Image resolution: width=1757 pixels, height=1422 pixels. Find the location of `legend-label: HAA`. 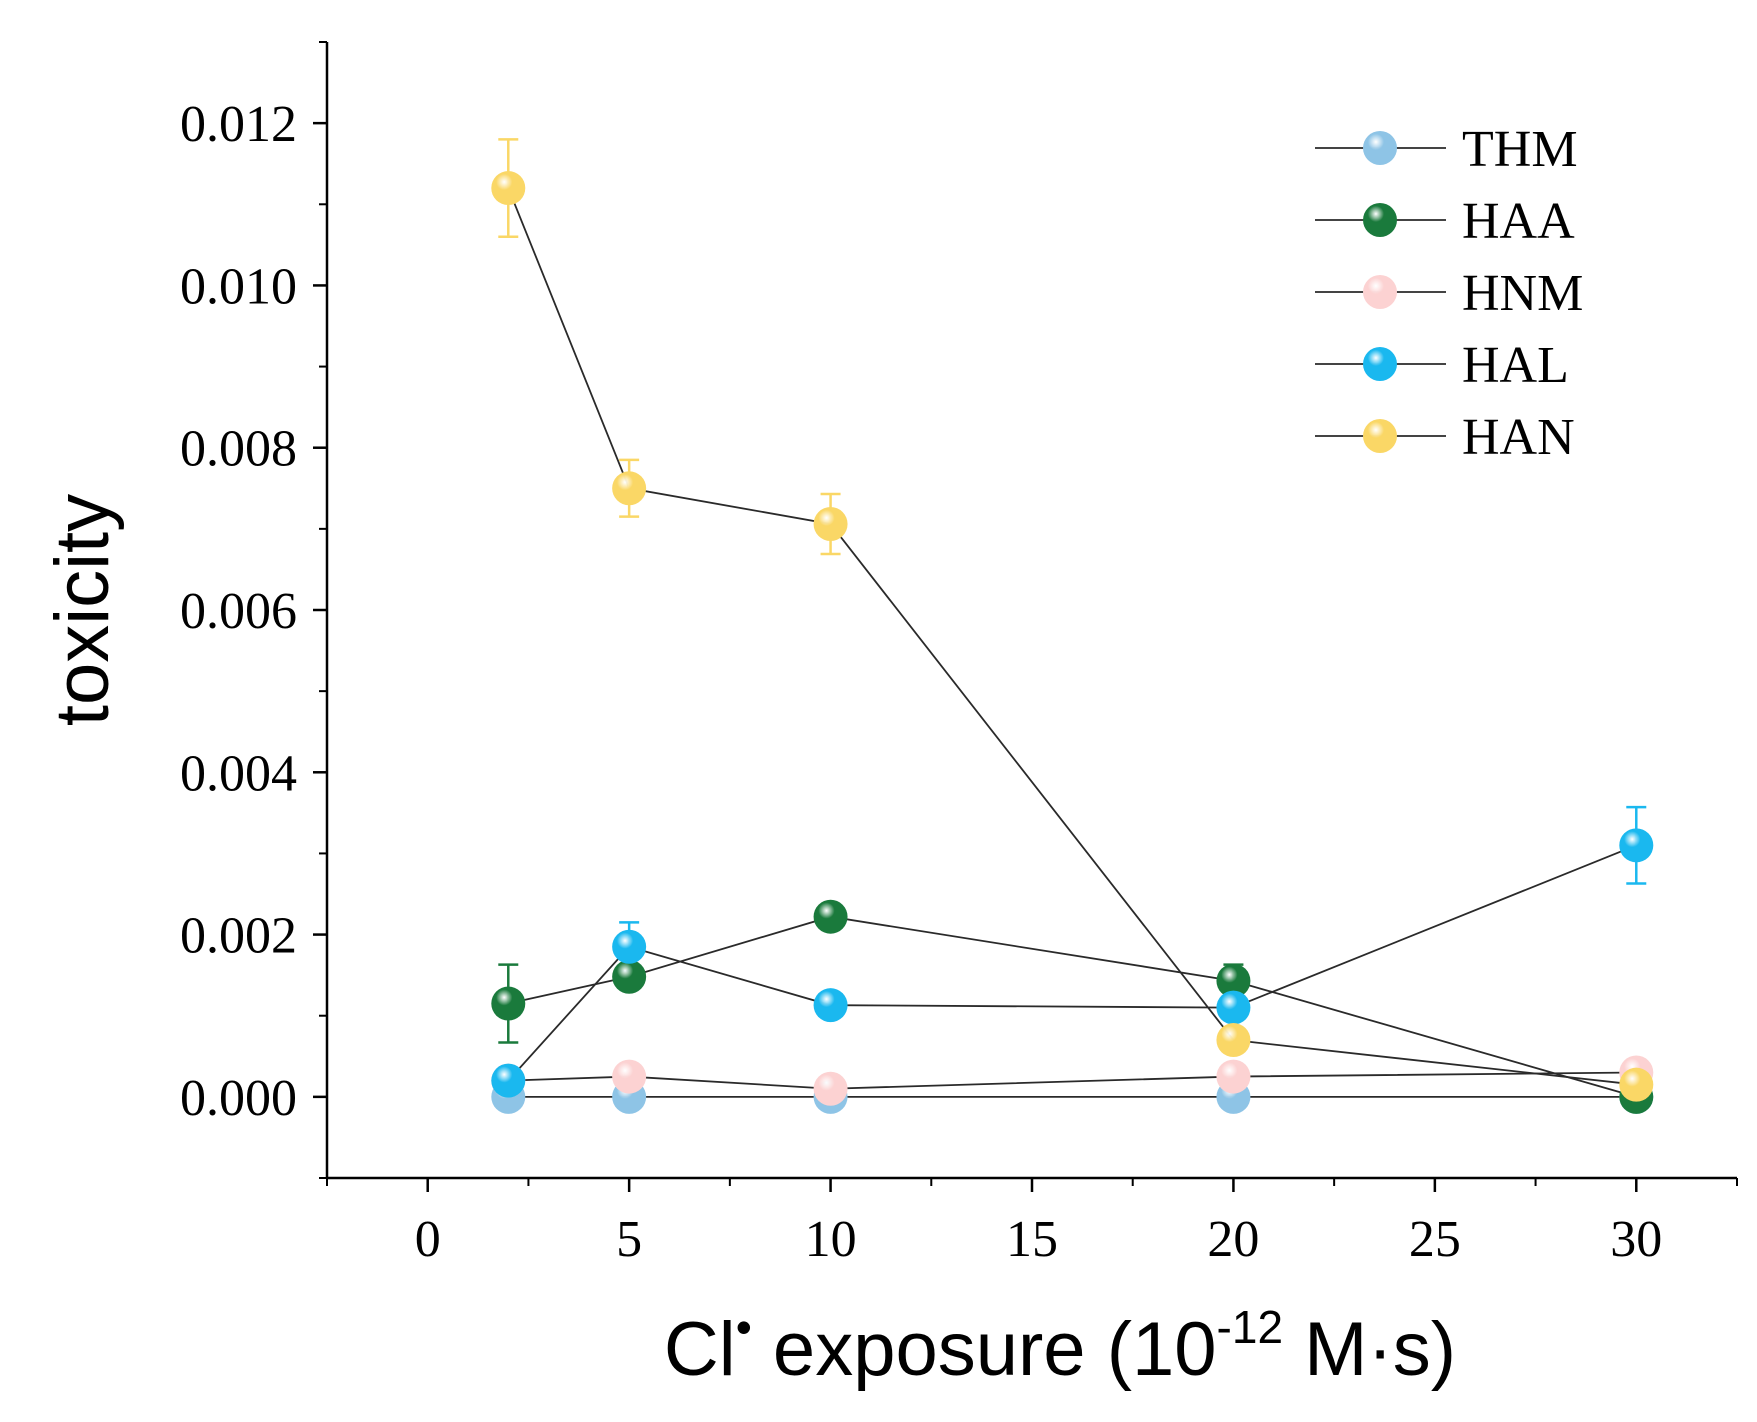

legend-label: HAA is located at coordinates (1518, 221).